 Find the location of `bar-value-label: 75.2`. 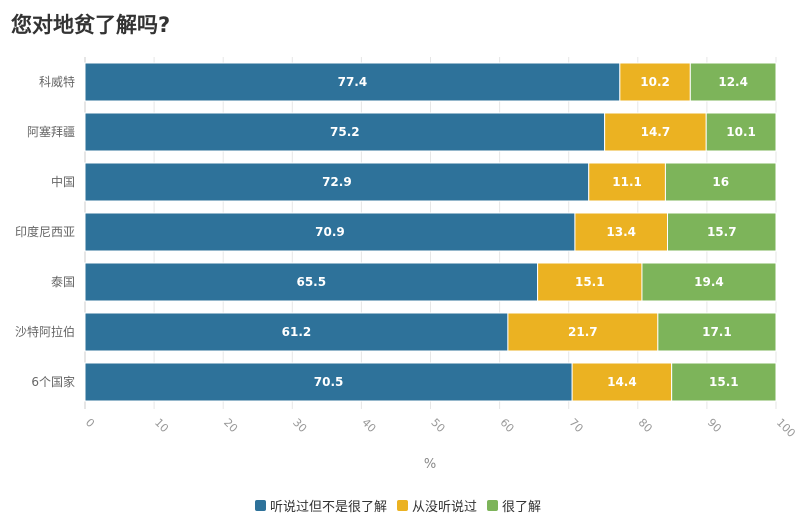

bar-value-label: 75.2 is located at coordinates (345, 132).